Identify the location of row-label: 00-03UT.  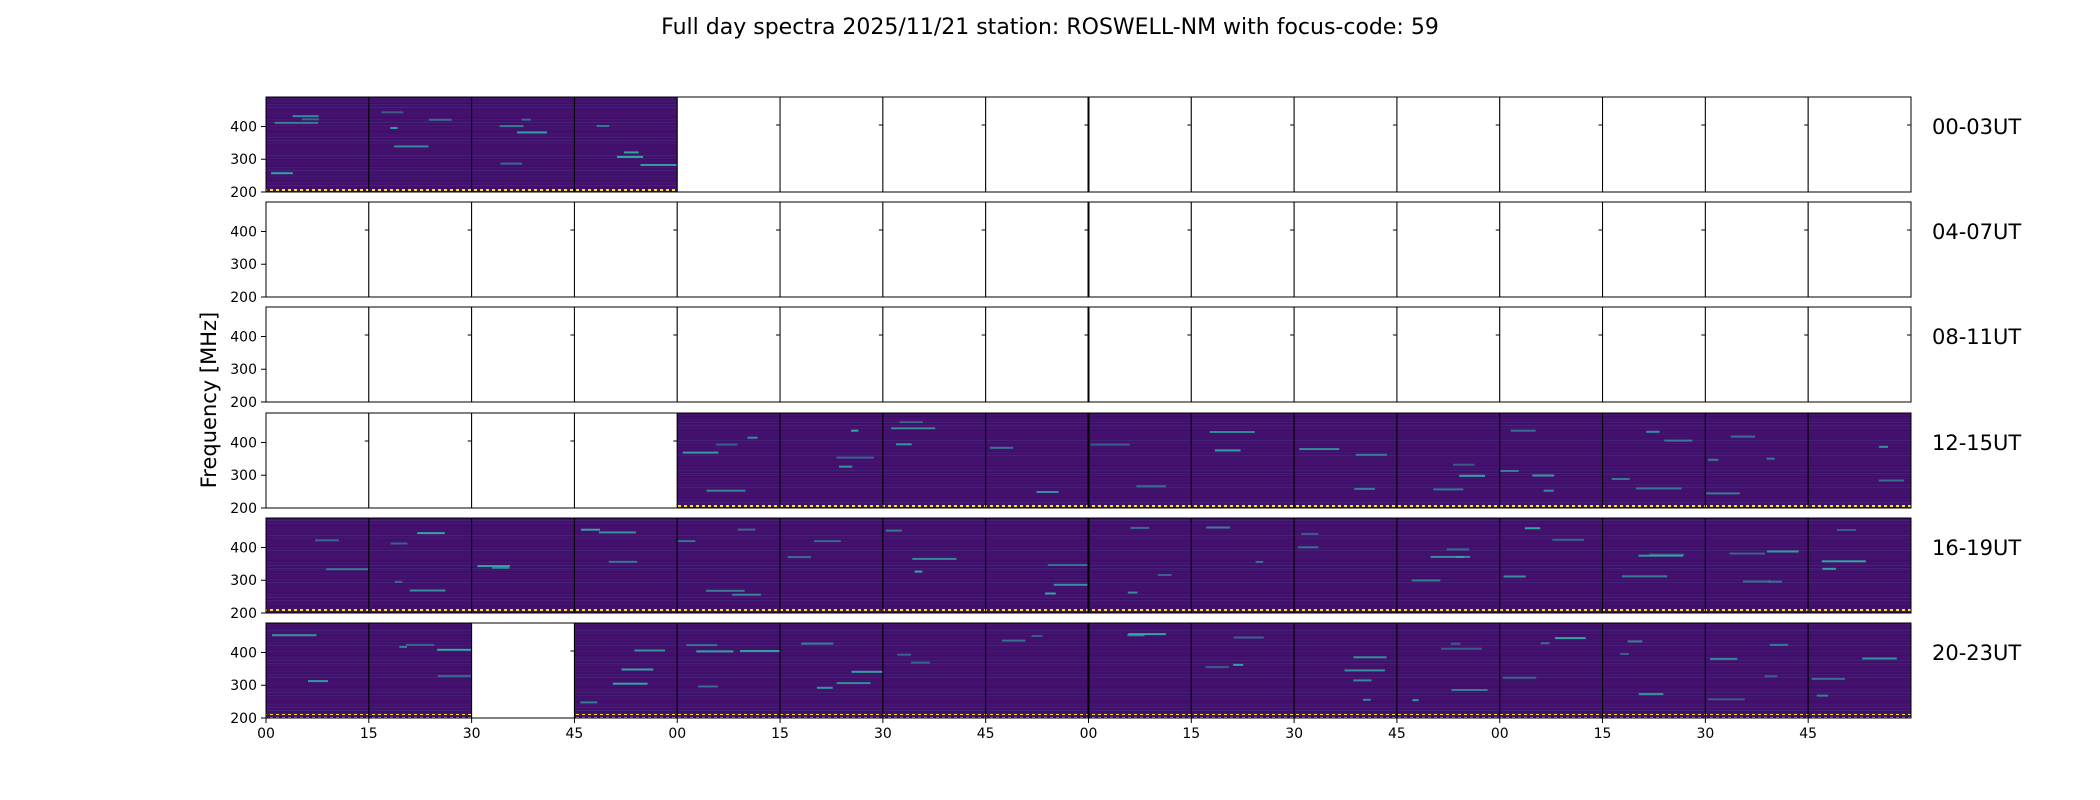
(1976, 127).